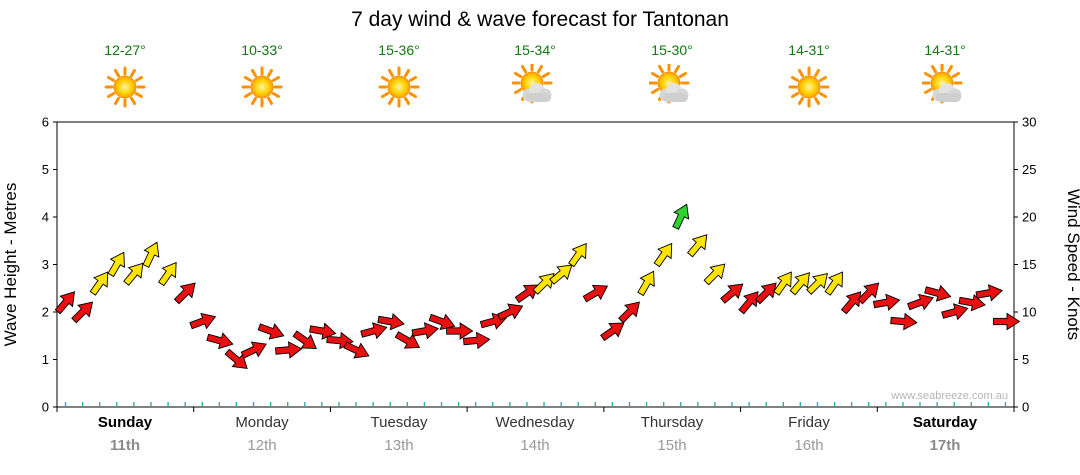  Describe the element at coordinates (125, 434) in the screenshot. I see `day-label-sunday: Sunday 11th` at that location.